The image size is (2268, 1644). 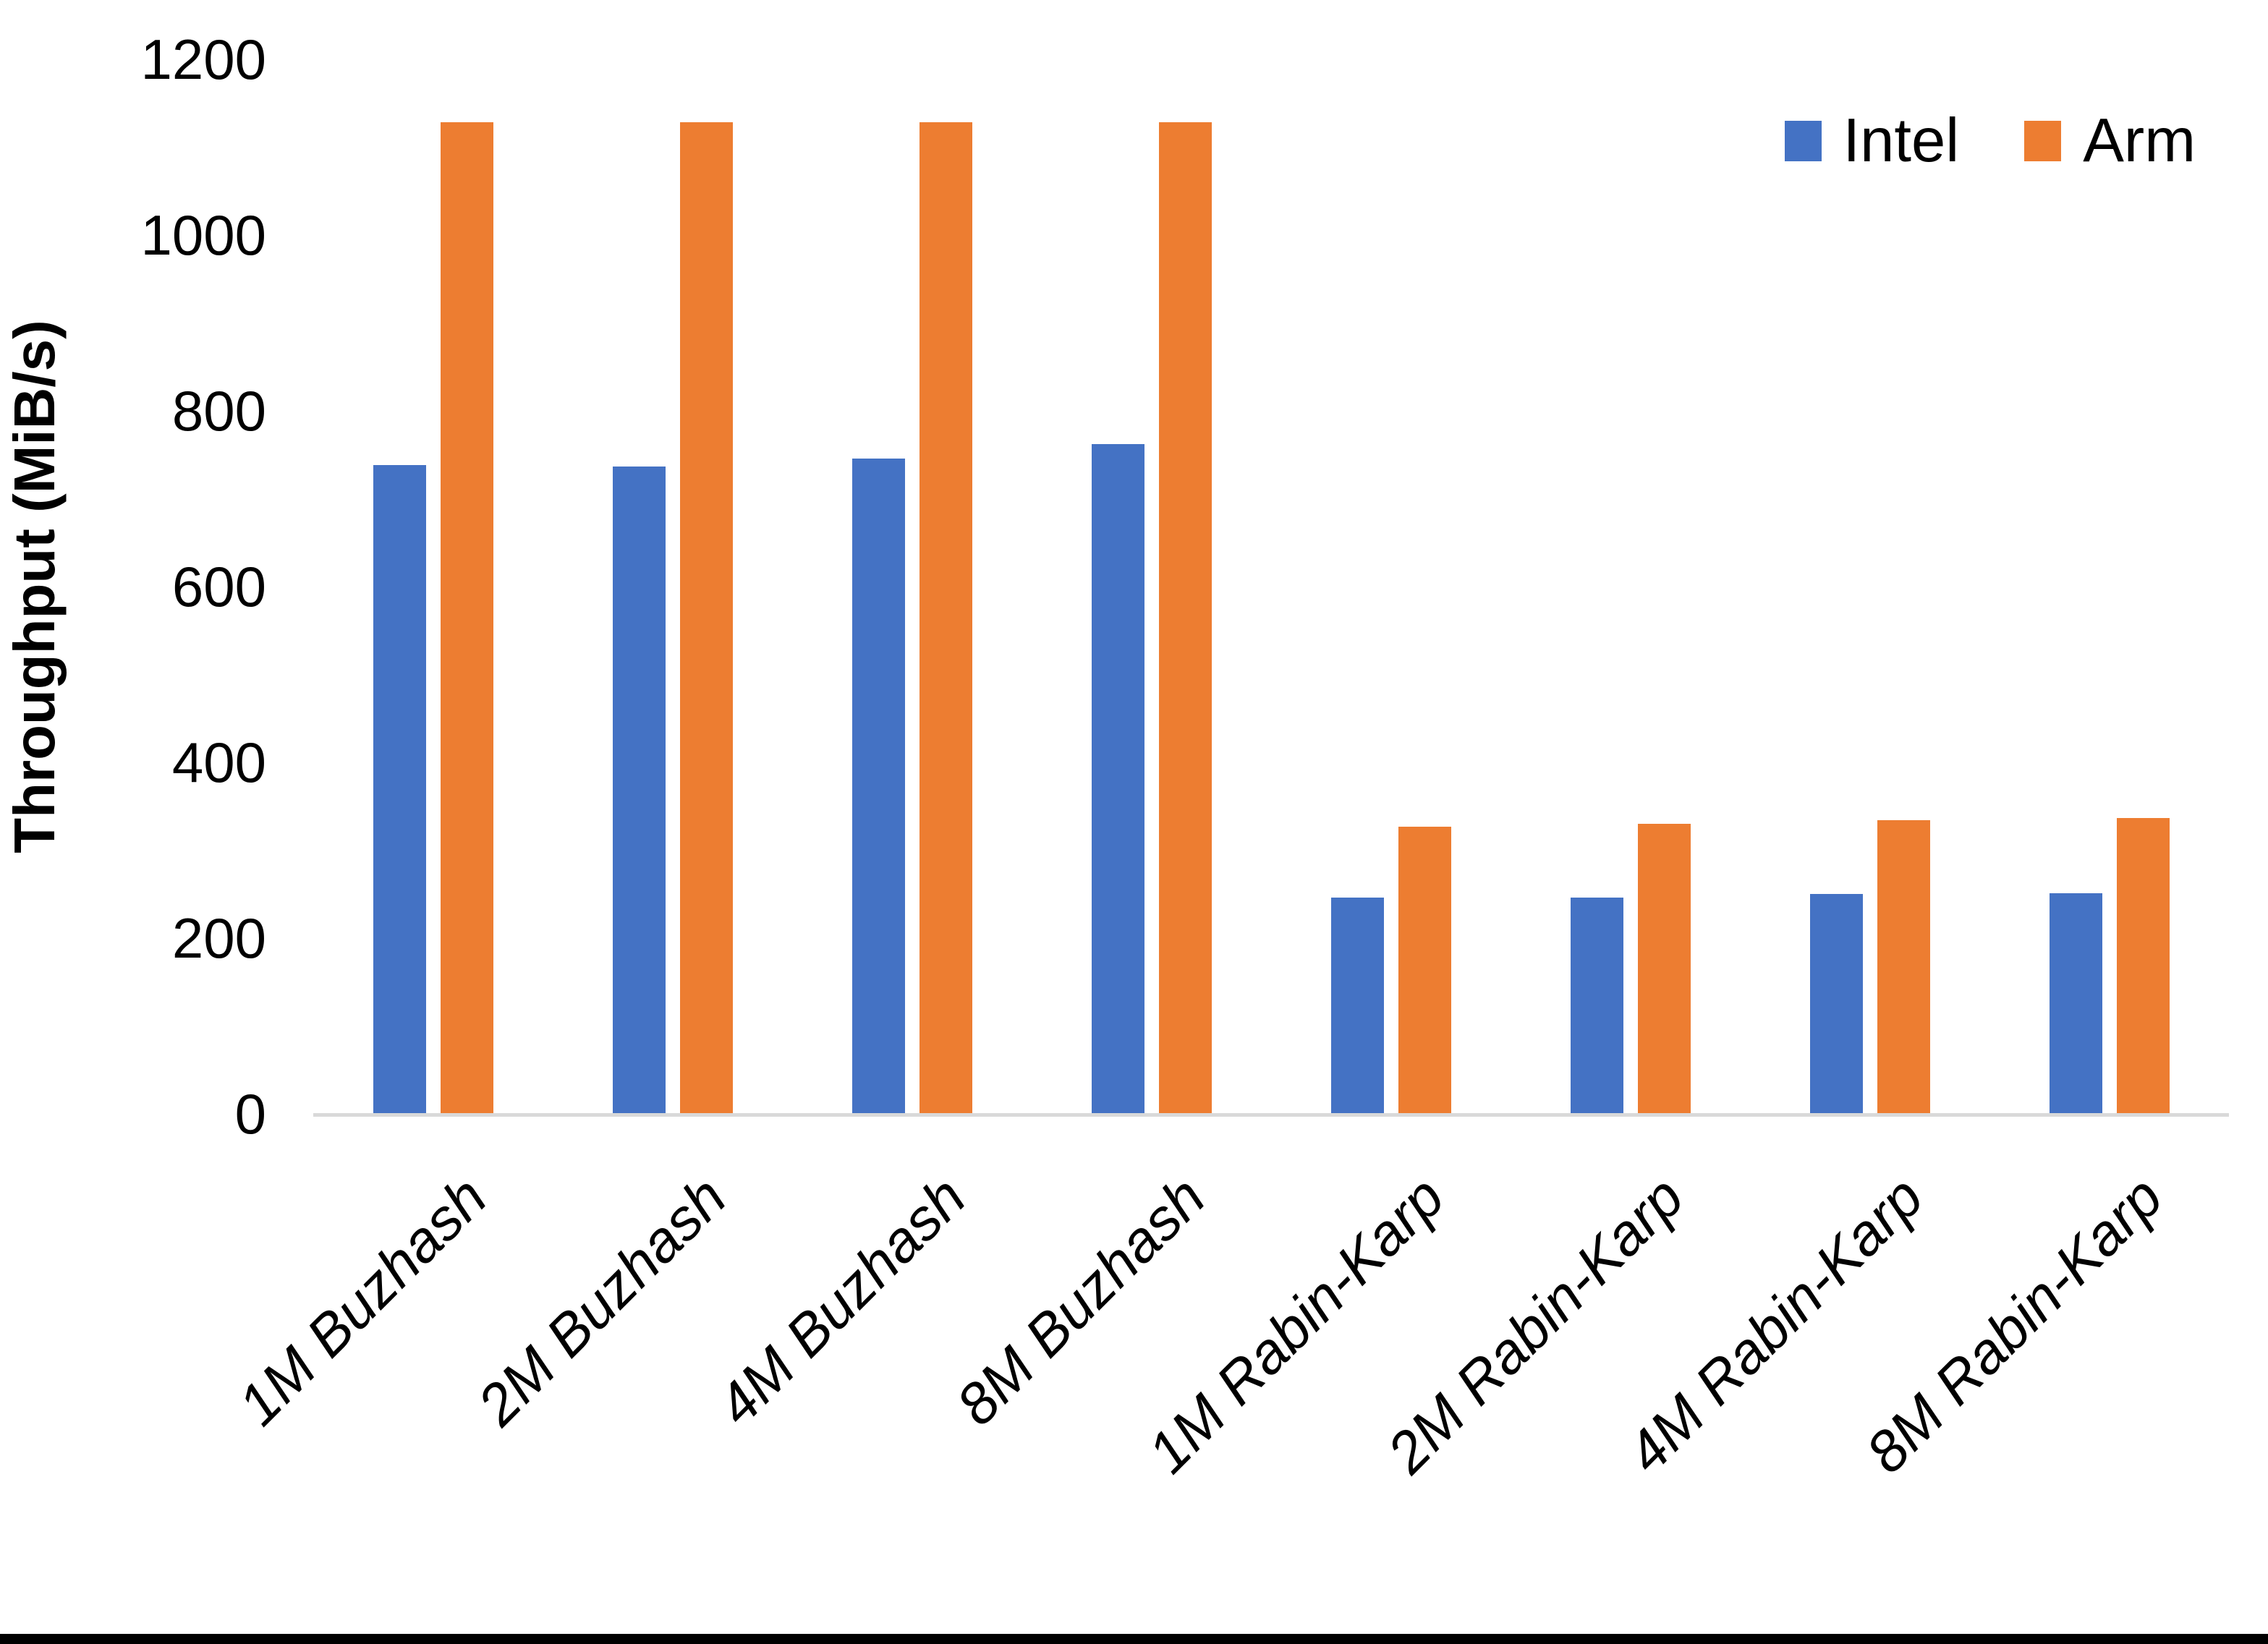 What do you see at coordinates (1271, 1115) in the screenshot?
I see `x-axis-line` at bounding box center [1271, 1115].